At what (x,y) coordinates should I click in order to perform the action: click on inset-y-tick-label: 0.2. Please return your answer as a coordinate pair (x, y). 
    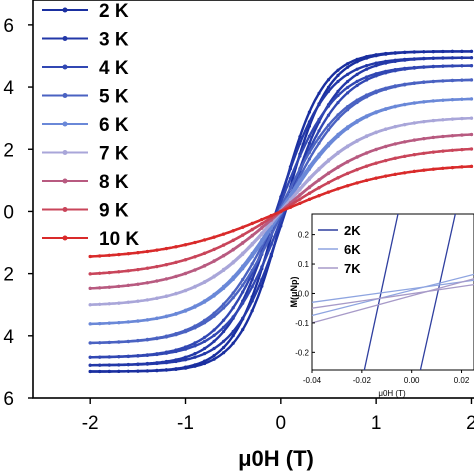
    Looking at the image, I should click on (304, 235).